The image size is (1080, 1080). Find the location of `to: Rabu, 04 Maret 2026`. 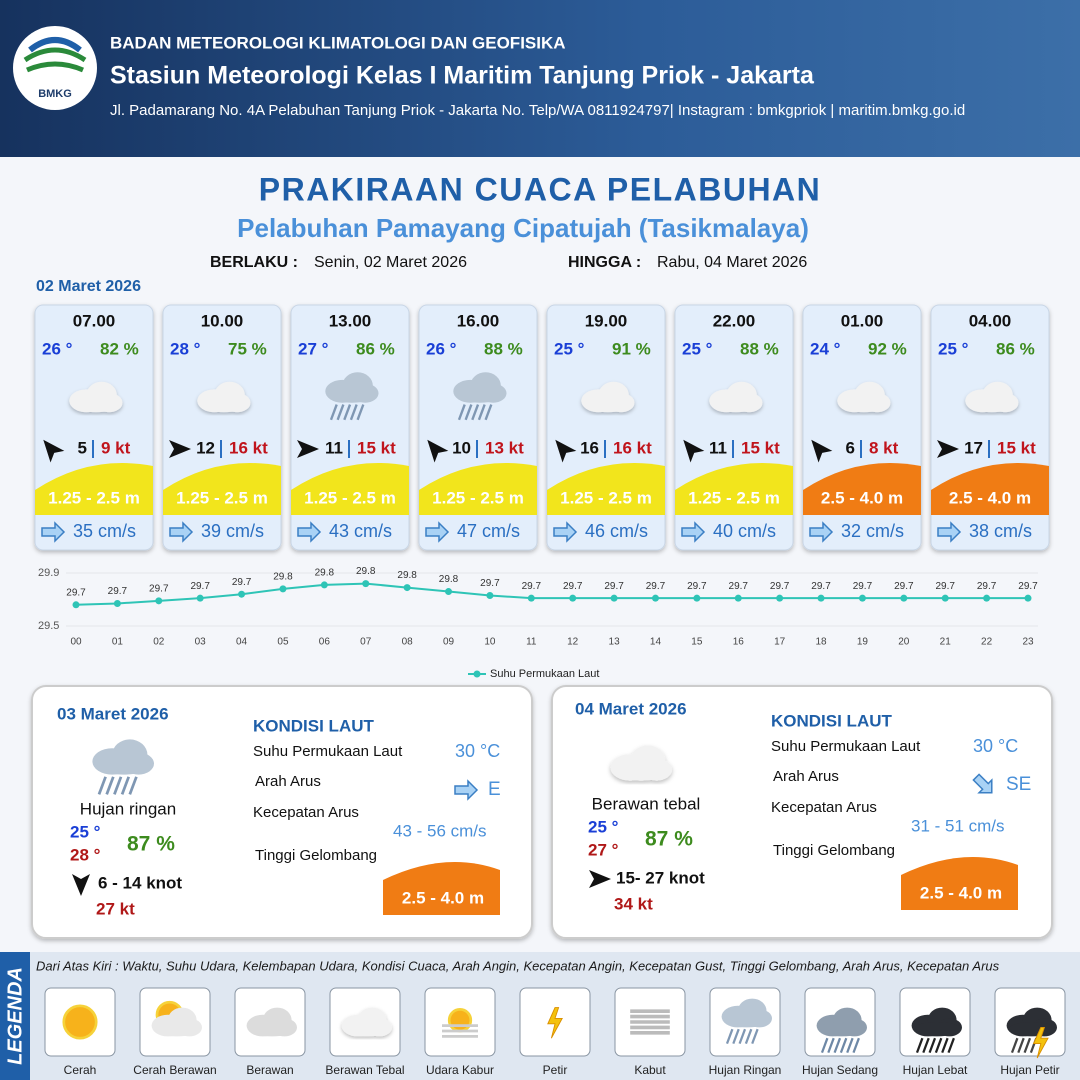

to: Rabu, 04 Maret 2026 is located at coordinates (732, 262).